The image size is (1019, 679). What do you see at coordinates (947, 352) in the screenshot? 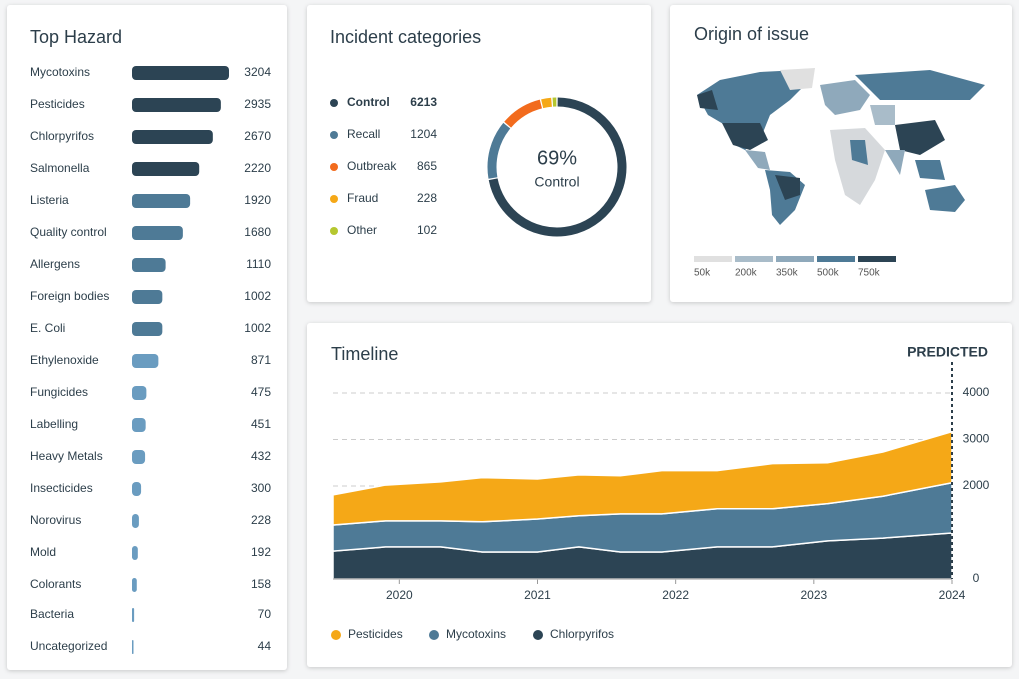
I see `annotation: PREDICTED` at bounding box center [947, 352].